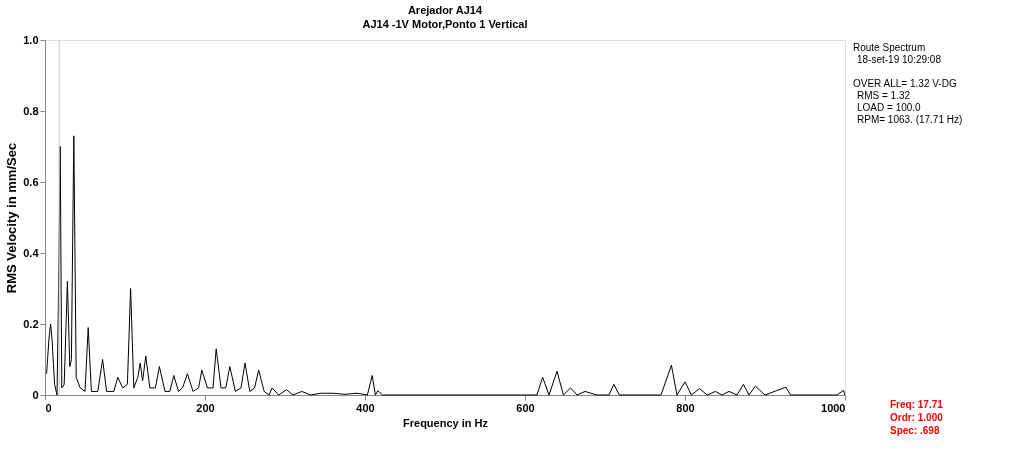 The image size is (1018, 471). Describe the element at coordinates (917, 417) in the screenshot. I see `text: Ordr: 1.000` at that location.